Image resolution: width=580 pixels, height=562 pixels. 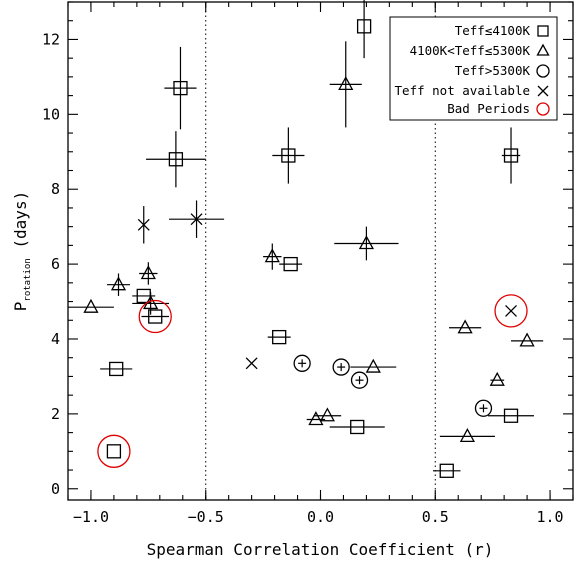 I want to click on legend-label: 4100K<Teff≤5300K, so click(x=470, y=50).